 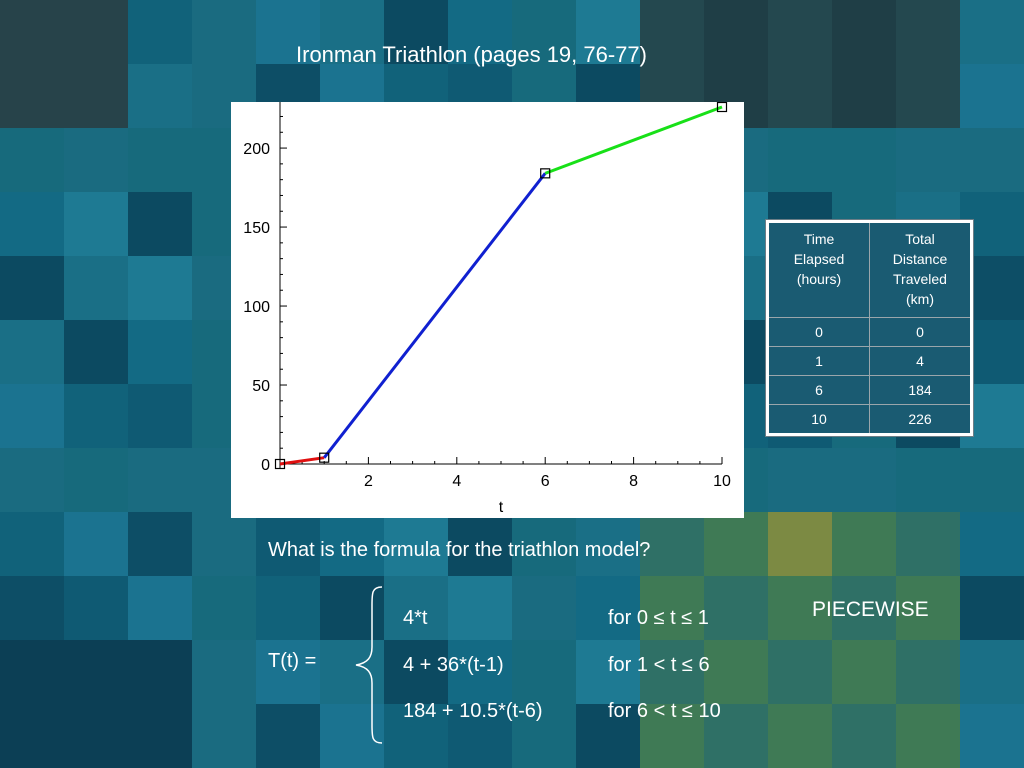 What do you see at coordinates (256, 307) in the screenshot?
I see `y-tick-label: 100` at bounding box center [256, 307].